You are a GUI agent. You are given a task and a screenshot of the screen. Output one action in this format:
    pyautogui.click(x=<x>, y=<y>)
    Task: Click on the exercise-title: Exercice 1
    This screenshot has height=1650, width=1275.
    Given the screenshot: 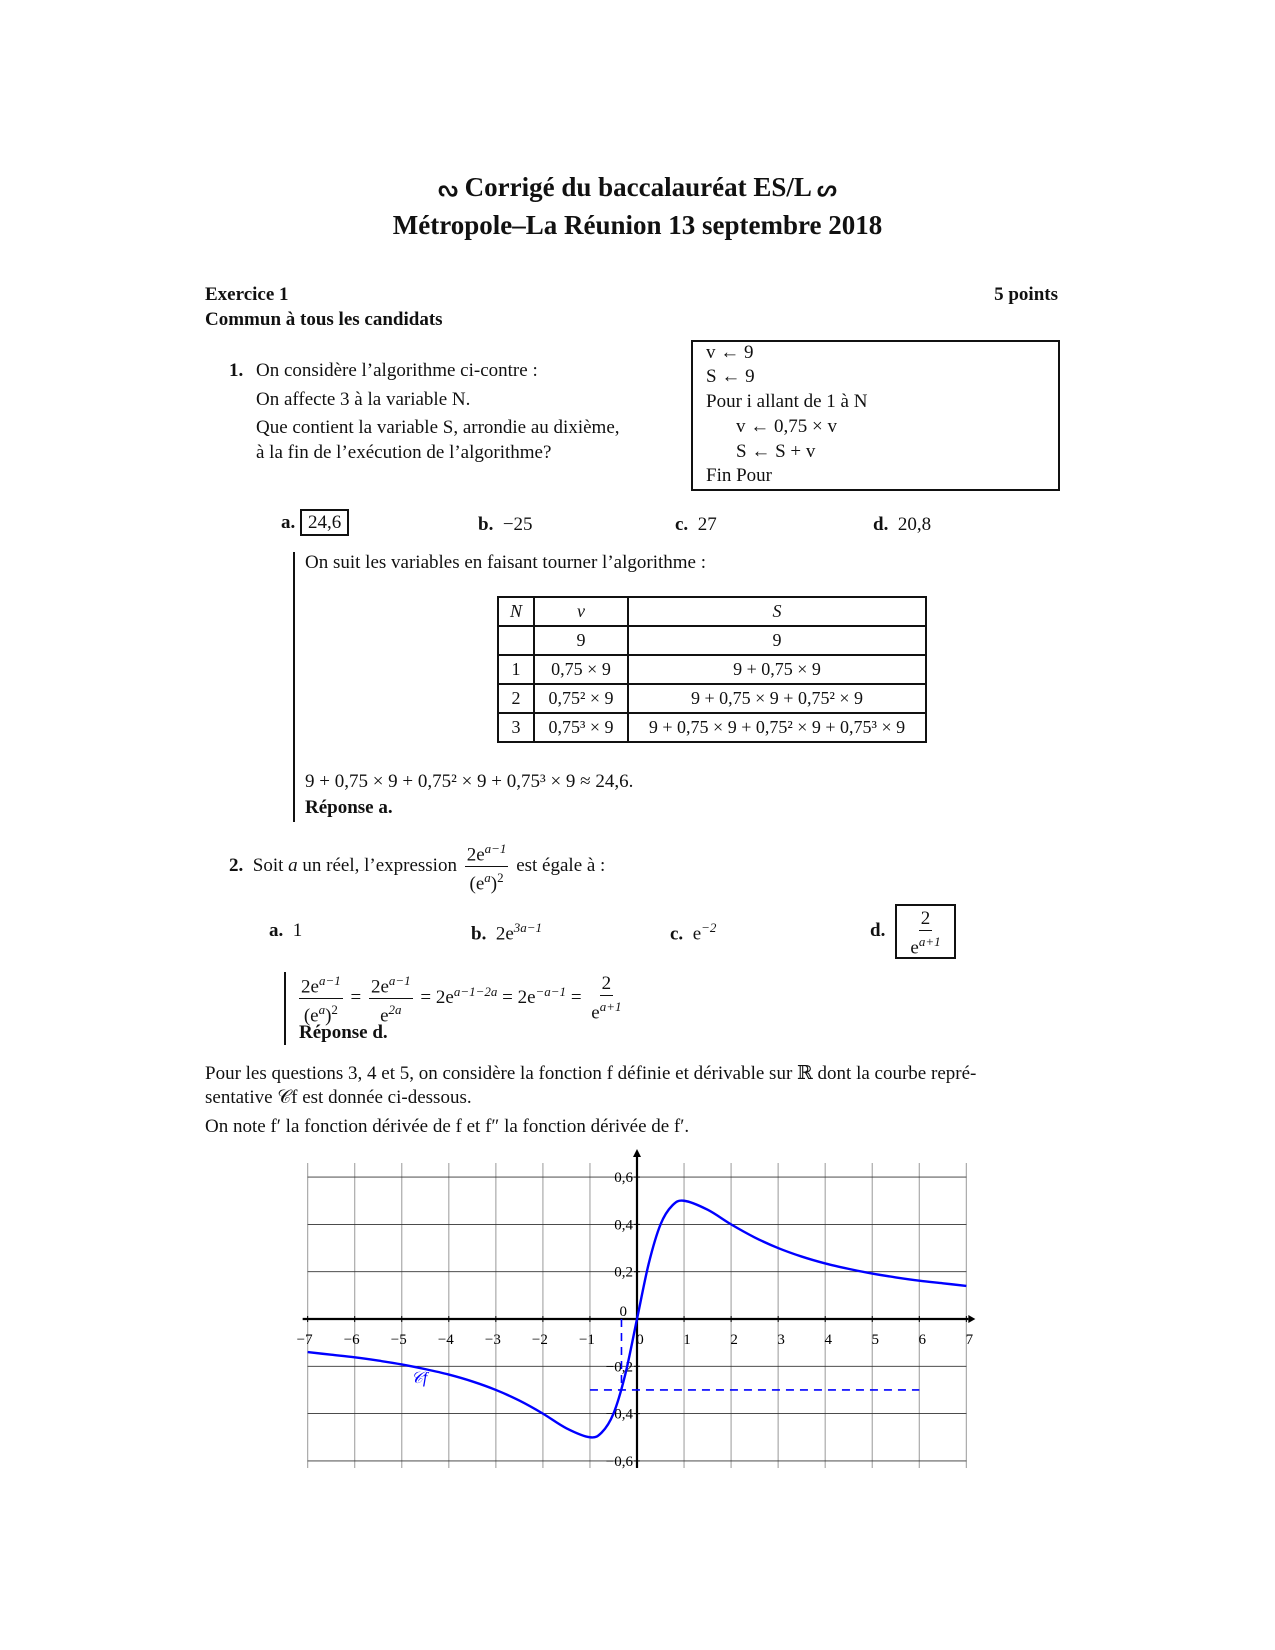 What is the action you would take?
    pyautogui.click(x=247, y=294)
    